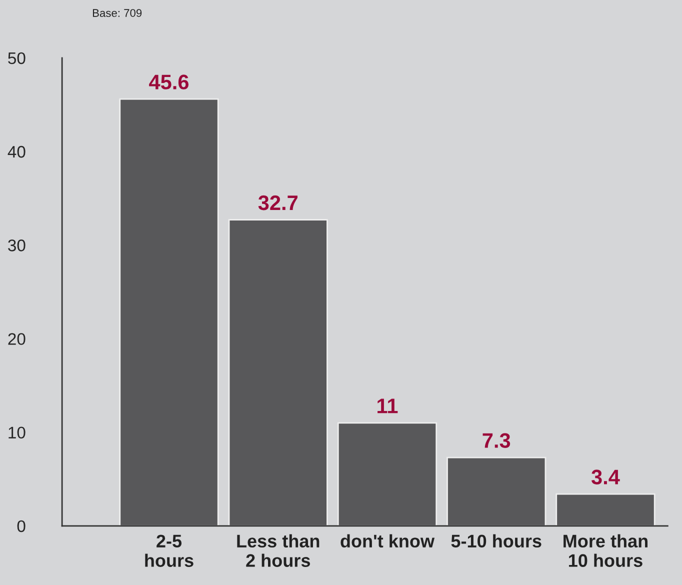  Describe the element at coordinates (496, 440) in the screenshot. I see `data-label: 7.3` at that location.